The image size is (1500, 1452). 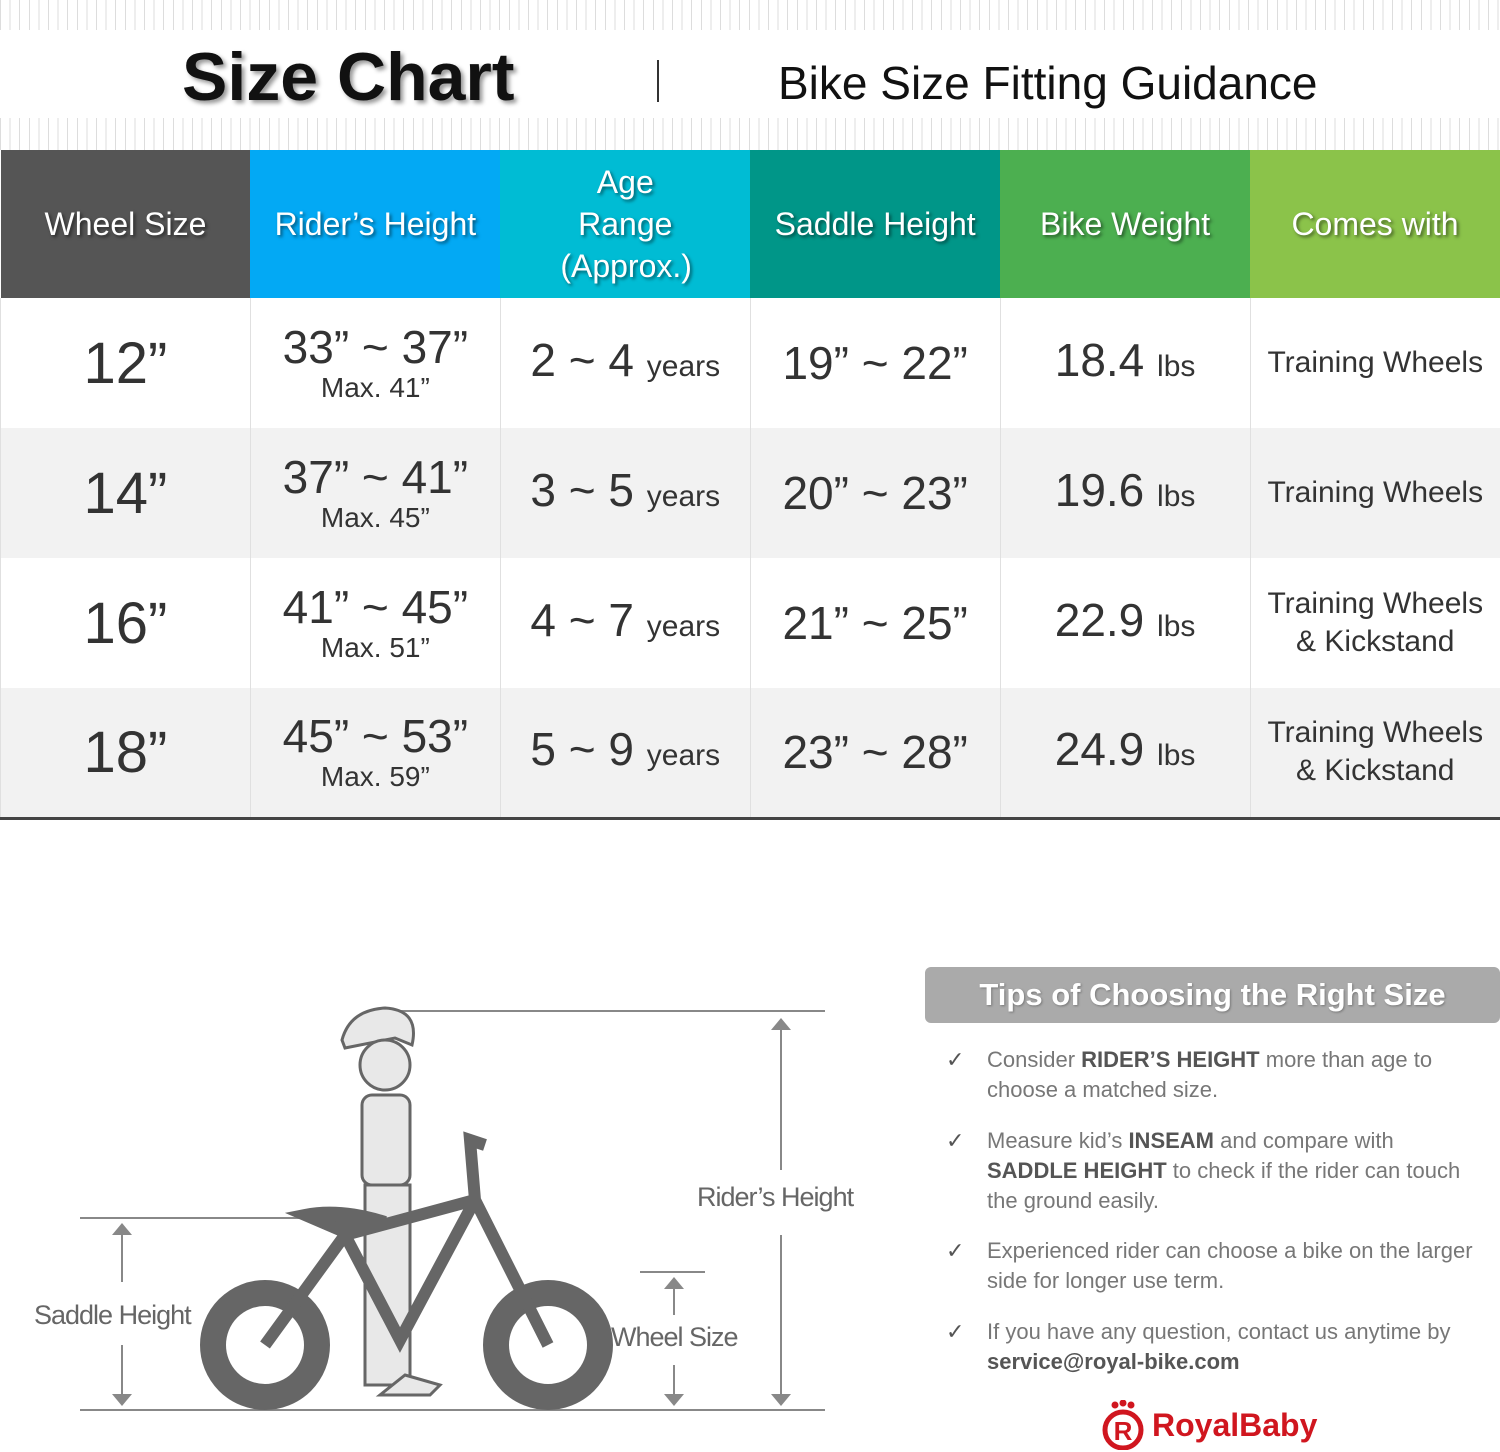 What do you see at coordinates (1099, 489) in the screenshot?
I see `weight-value: 19.6` at bounding box center [1099, 489].